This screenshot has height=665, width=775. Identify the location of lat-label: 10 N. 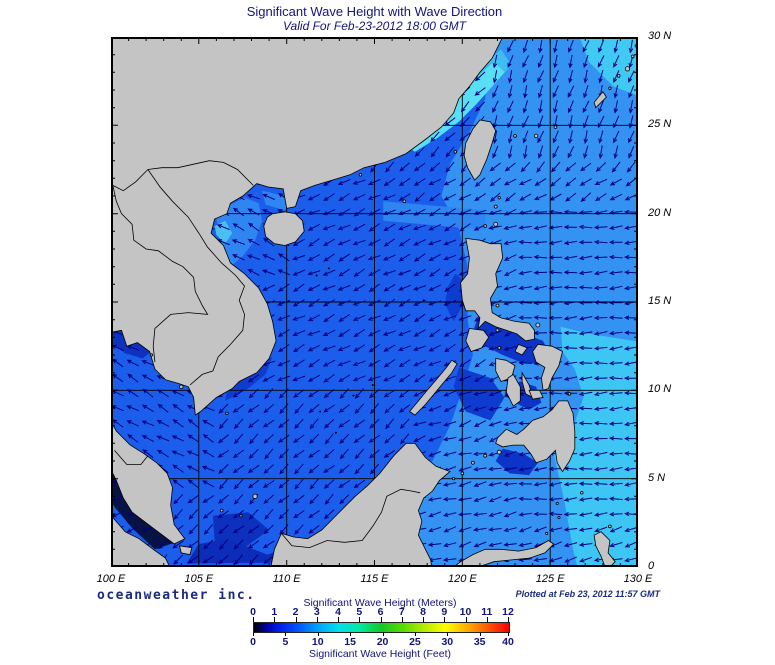
(660, 389).